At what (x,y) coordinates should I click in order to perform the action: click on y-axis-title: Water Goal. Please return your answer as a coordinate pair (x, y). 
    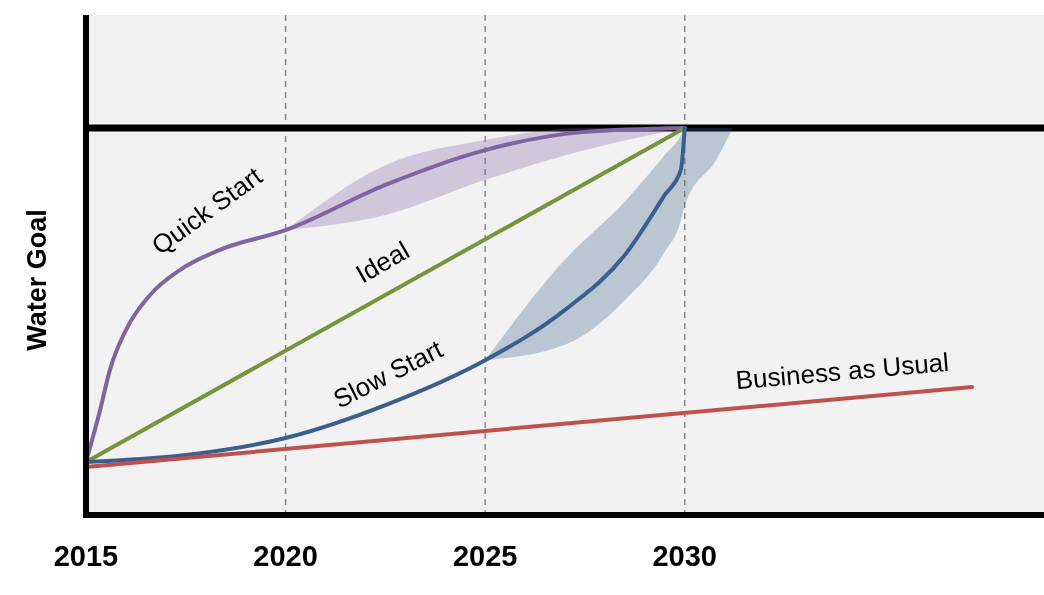
    Looking at the image, I should click on (37, 280).